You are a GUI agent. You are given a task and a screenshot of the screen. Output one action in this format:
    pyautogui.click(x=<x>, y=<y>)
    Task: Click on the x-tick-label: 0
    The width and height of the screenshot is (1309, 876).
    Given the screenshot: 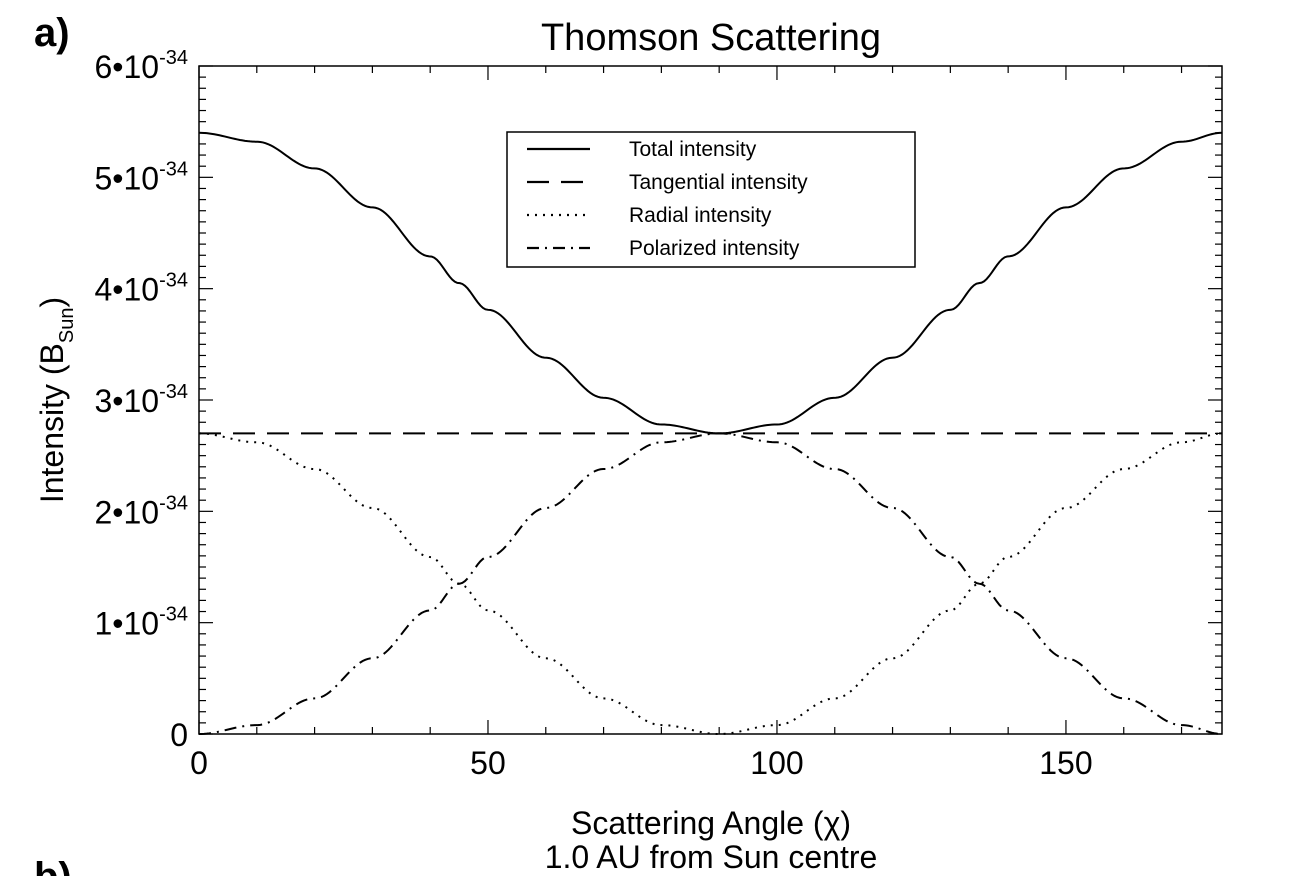 What is the action you would take?
    pyautogui.click(x=199, y=763)
    